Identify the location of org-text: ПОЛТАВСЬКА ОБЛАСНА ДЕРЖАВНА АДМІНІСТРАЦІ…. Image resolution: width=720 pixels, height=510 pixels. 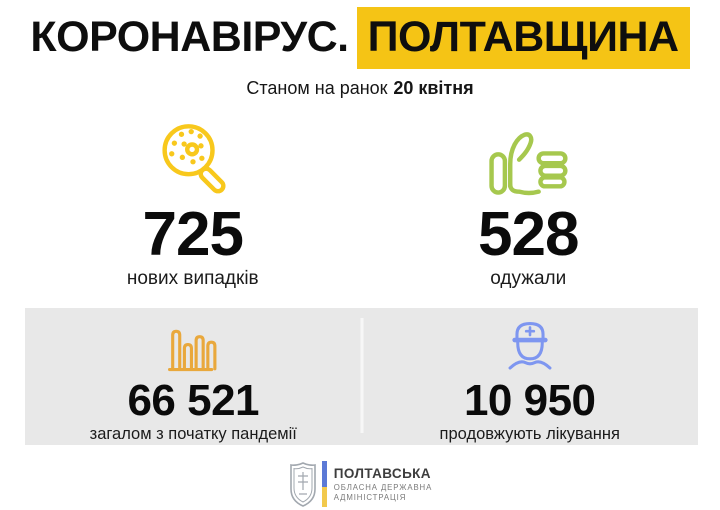
(383, 484).